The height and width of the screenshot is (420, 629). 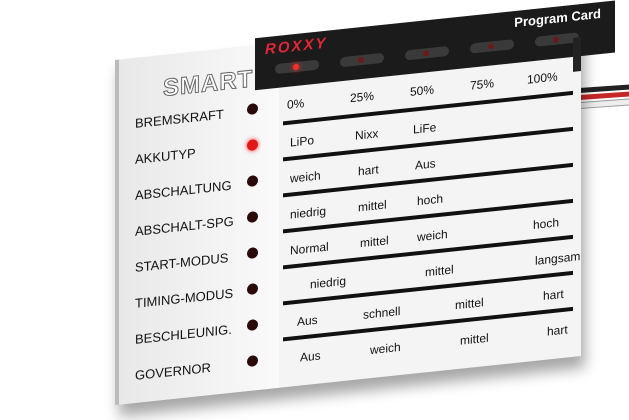 What do you see at coordinates (302, 141) in the screenshot?
I see `option-value: LiPo` at bounding box center [302, 141].